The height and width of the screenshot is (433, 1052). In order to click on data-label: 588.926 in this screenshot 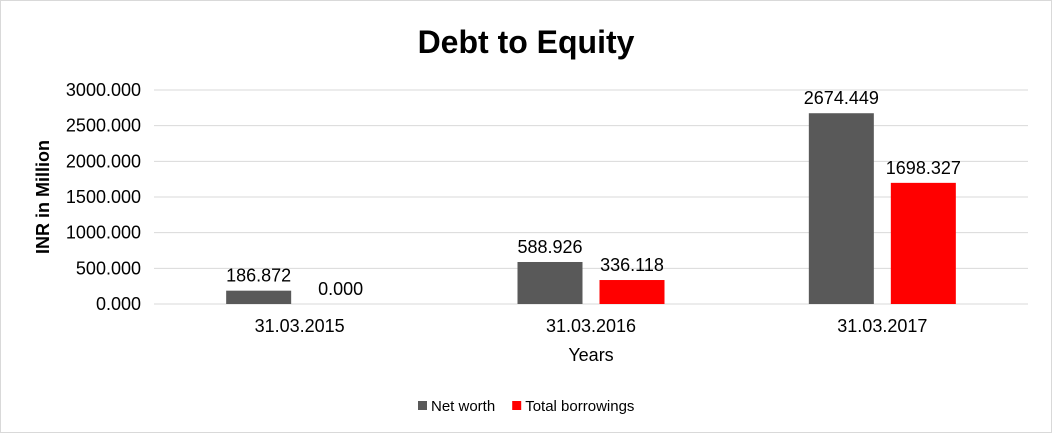, I will do `click(549, 247)`.